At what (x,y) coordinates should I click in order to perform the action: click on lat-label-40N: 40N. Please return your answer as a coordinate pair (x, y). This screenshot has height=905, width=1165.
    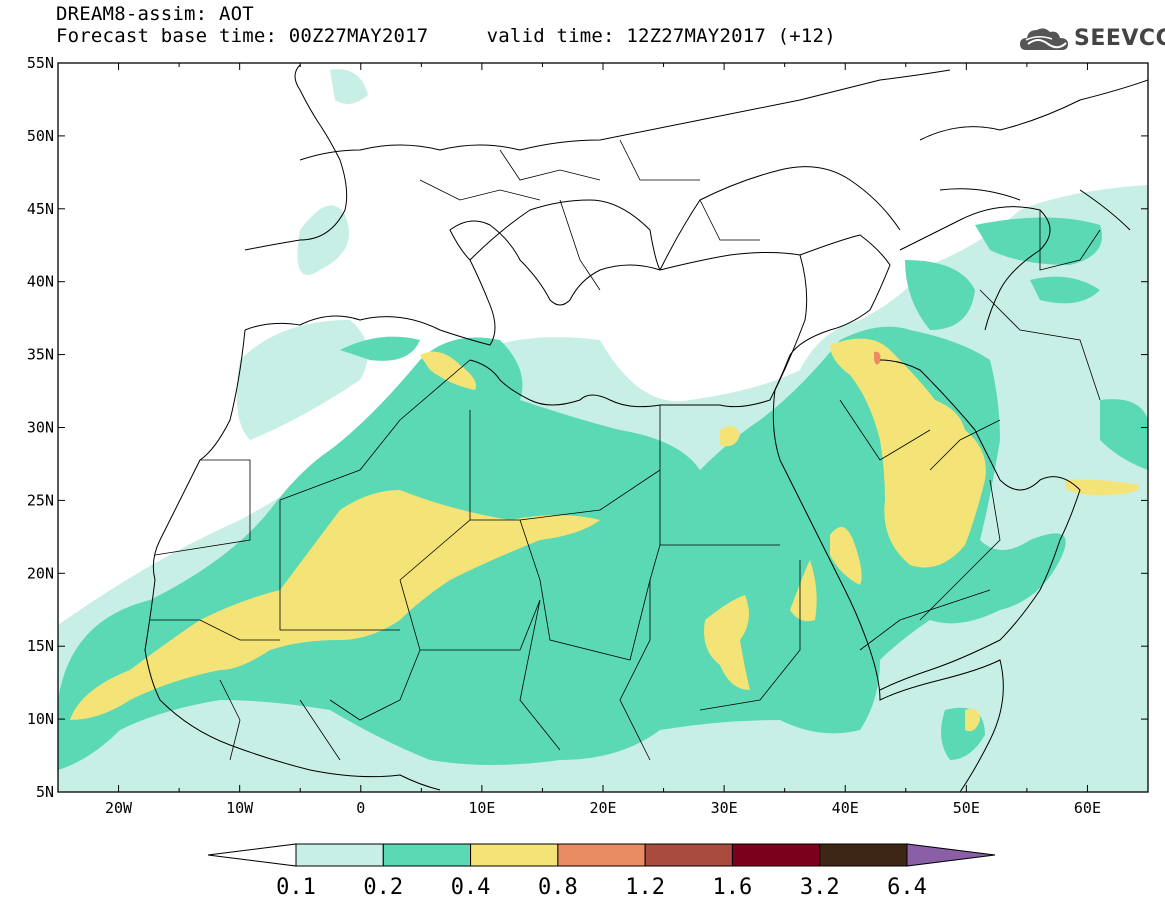
    Looking at the image, I should click on (40, 282).